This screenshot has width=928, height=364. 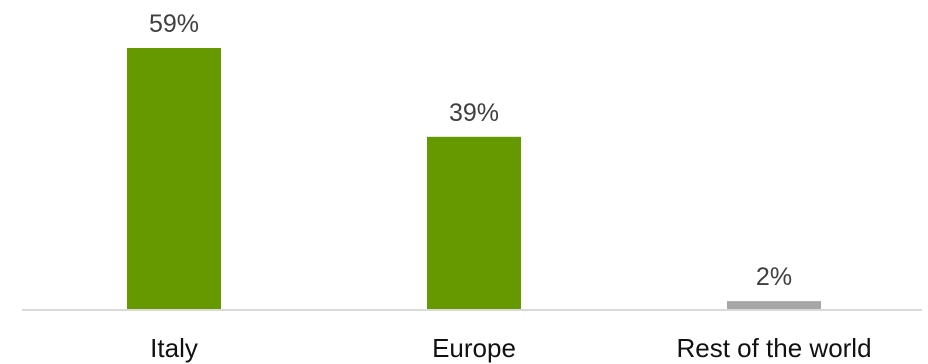 What do you see at coordinates (474, 223) in the screenshot?
I see `bar-europe` at bounding box center [474, 223].